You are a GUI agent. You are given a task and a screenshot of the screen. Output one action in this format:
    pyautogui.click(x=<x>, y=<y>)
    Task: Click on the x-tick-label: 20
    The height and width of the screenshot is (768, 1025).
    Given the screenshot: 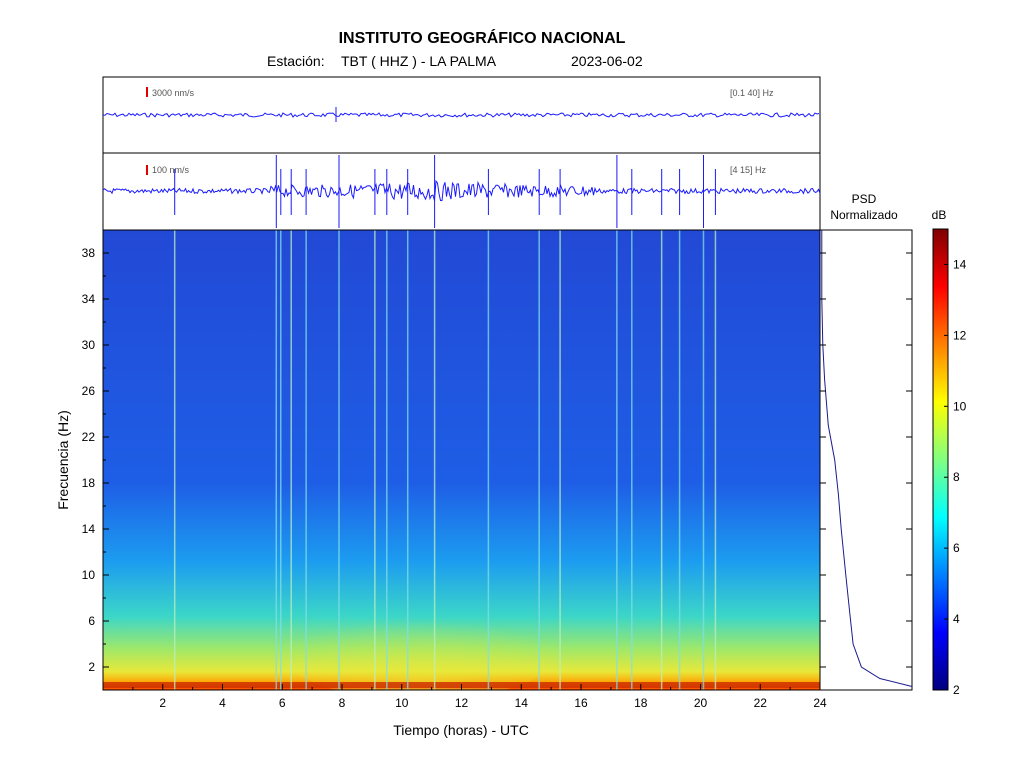 What is the action you would take?
    pyautogui.click(x=701, y=703)
    